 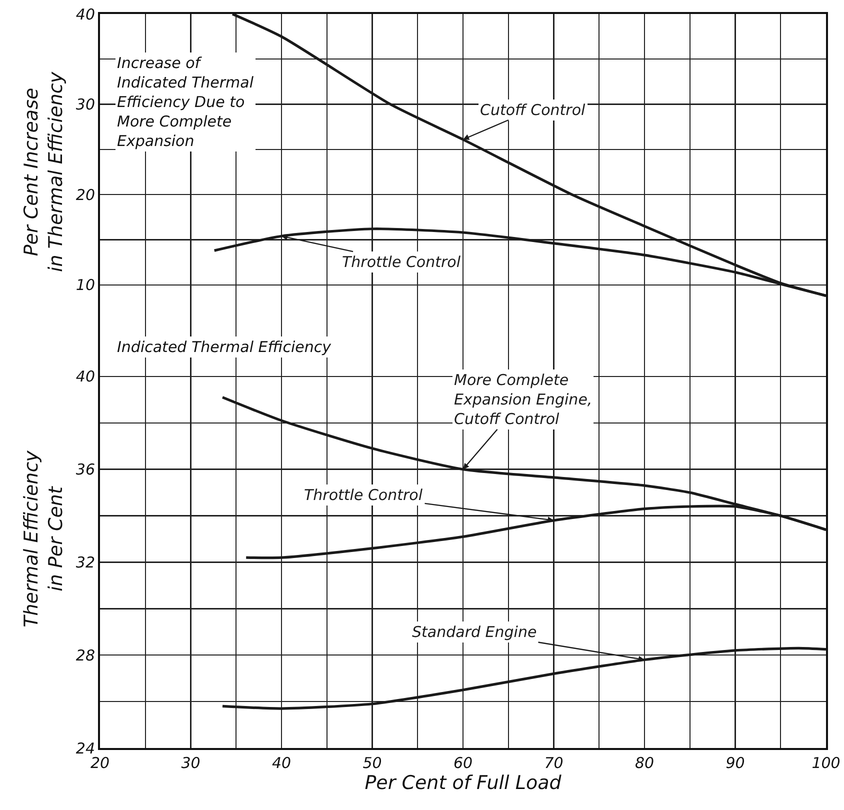 I want to click on text: Standard Engine, so click(x=474, y=632).